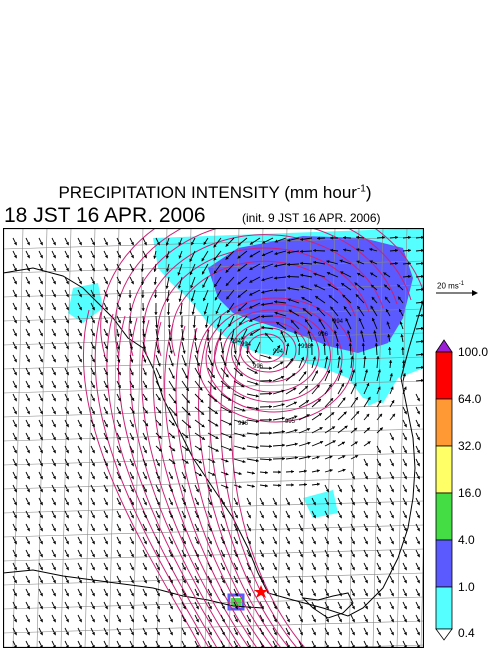 Image resolution: width=500 pixels, height=650 pixels. Describe the element at coordinates (444, 346) in the screenshot. I see `colorbar-top-triangle` at that location.